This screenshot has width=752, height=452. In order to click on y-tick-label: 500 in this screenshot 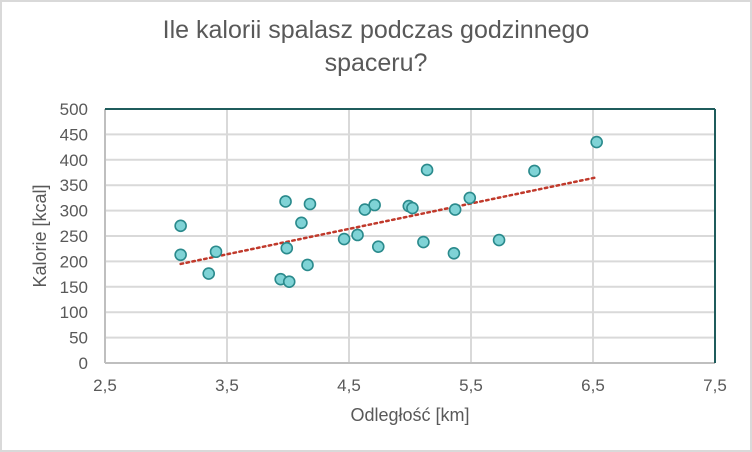, I will do `click(74, 109)`.